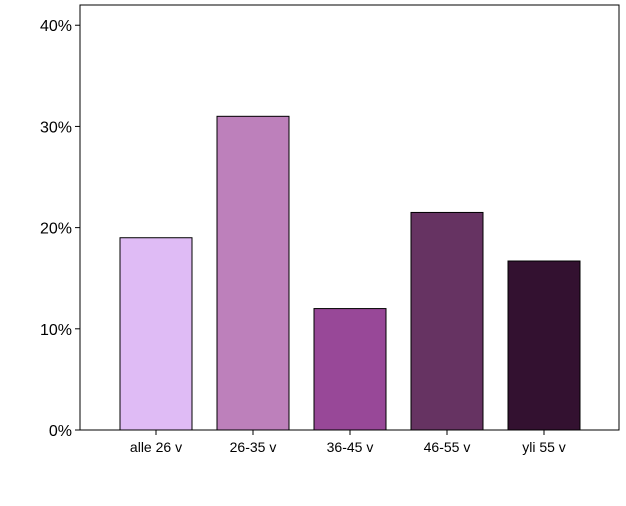 The height and width of the screenshot is (506, 626). What do you see at coordinates (56, 26) in the screenshot?
I see `y-tick-label: 40%` at bounding box center [56, 26].